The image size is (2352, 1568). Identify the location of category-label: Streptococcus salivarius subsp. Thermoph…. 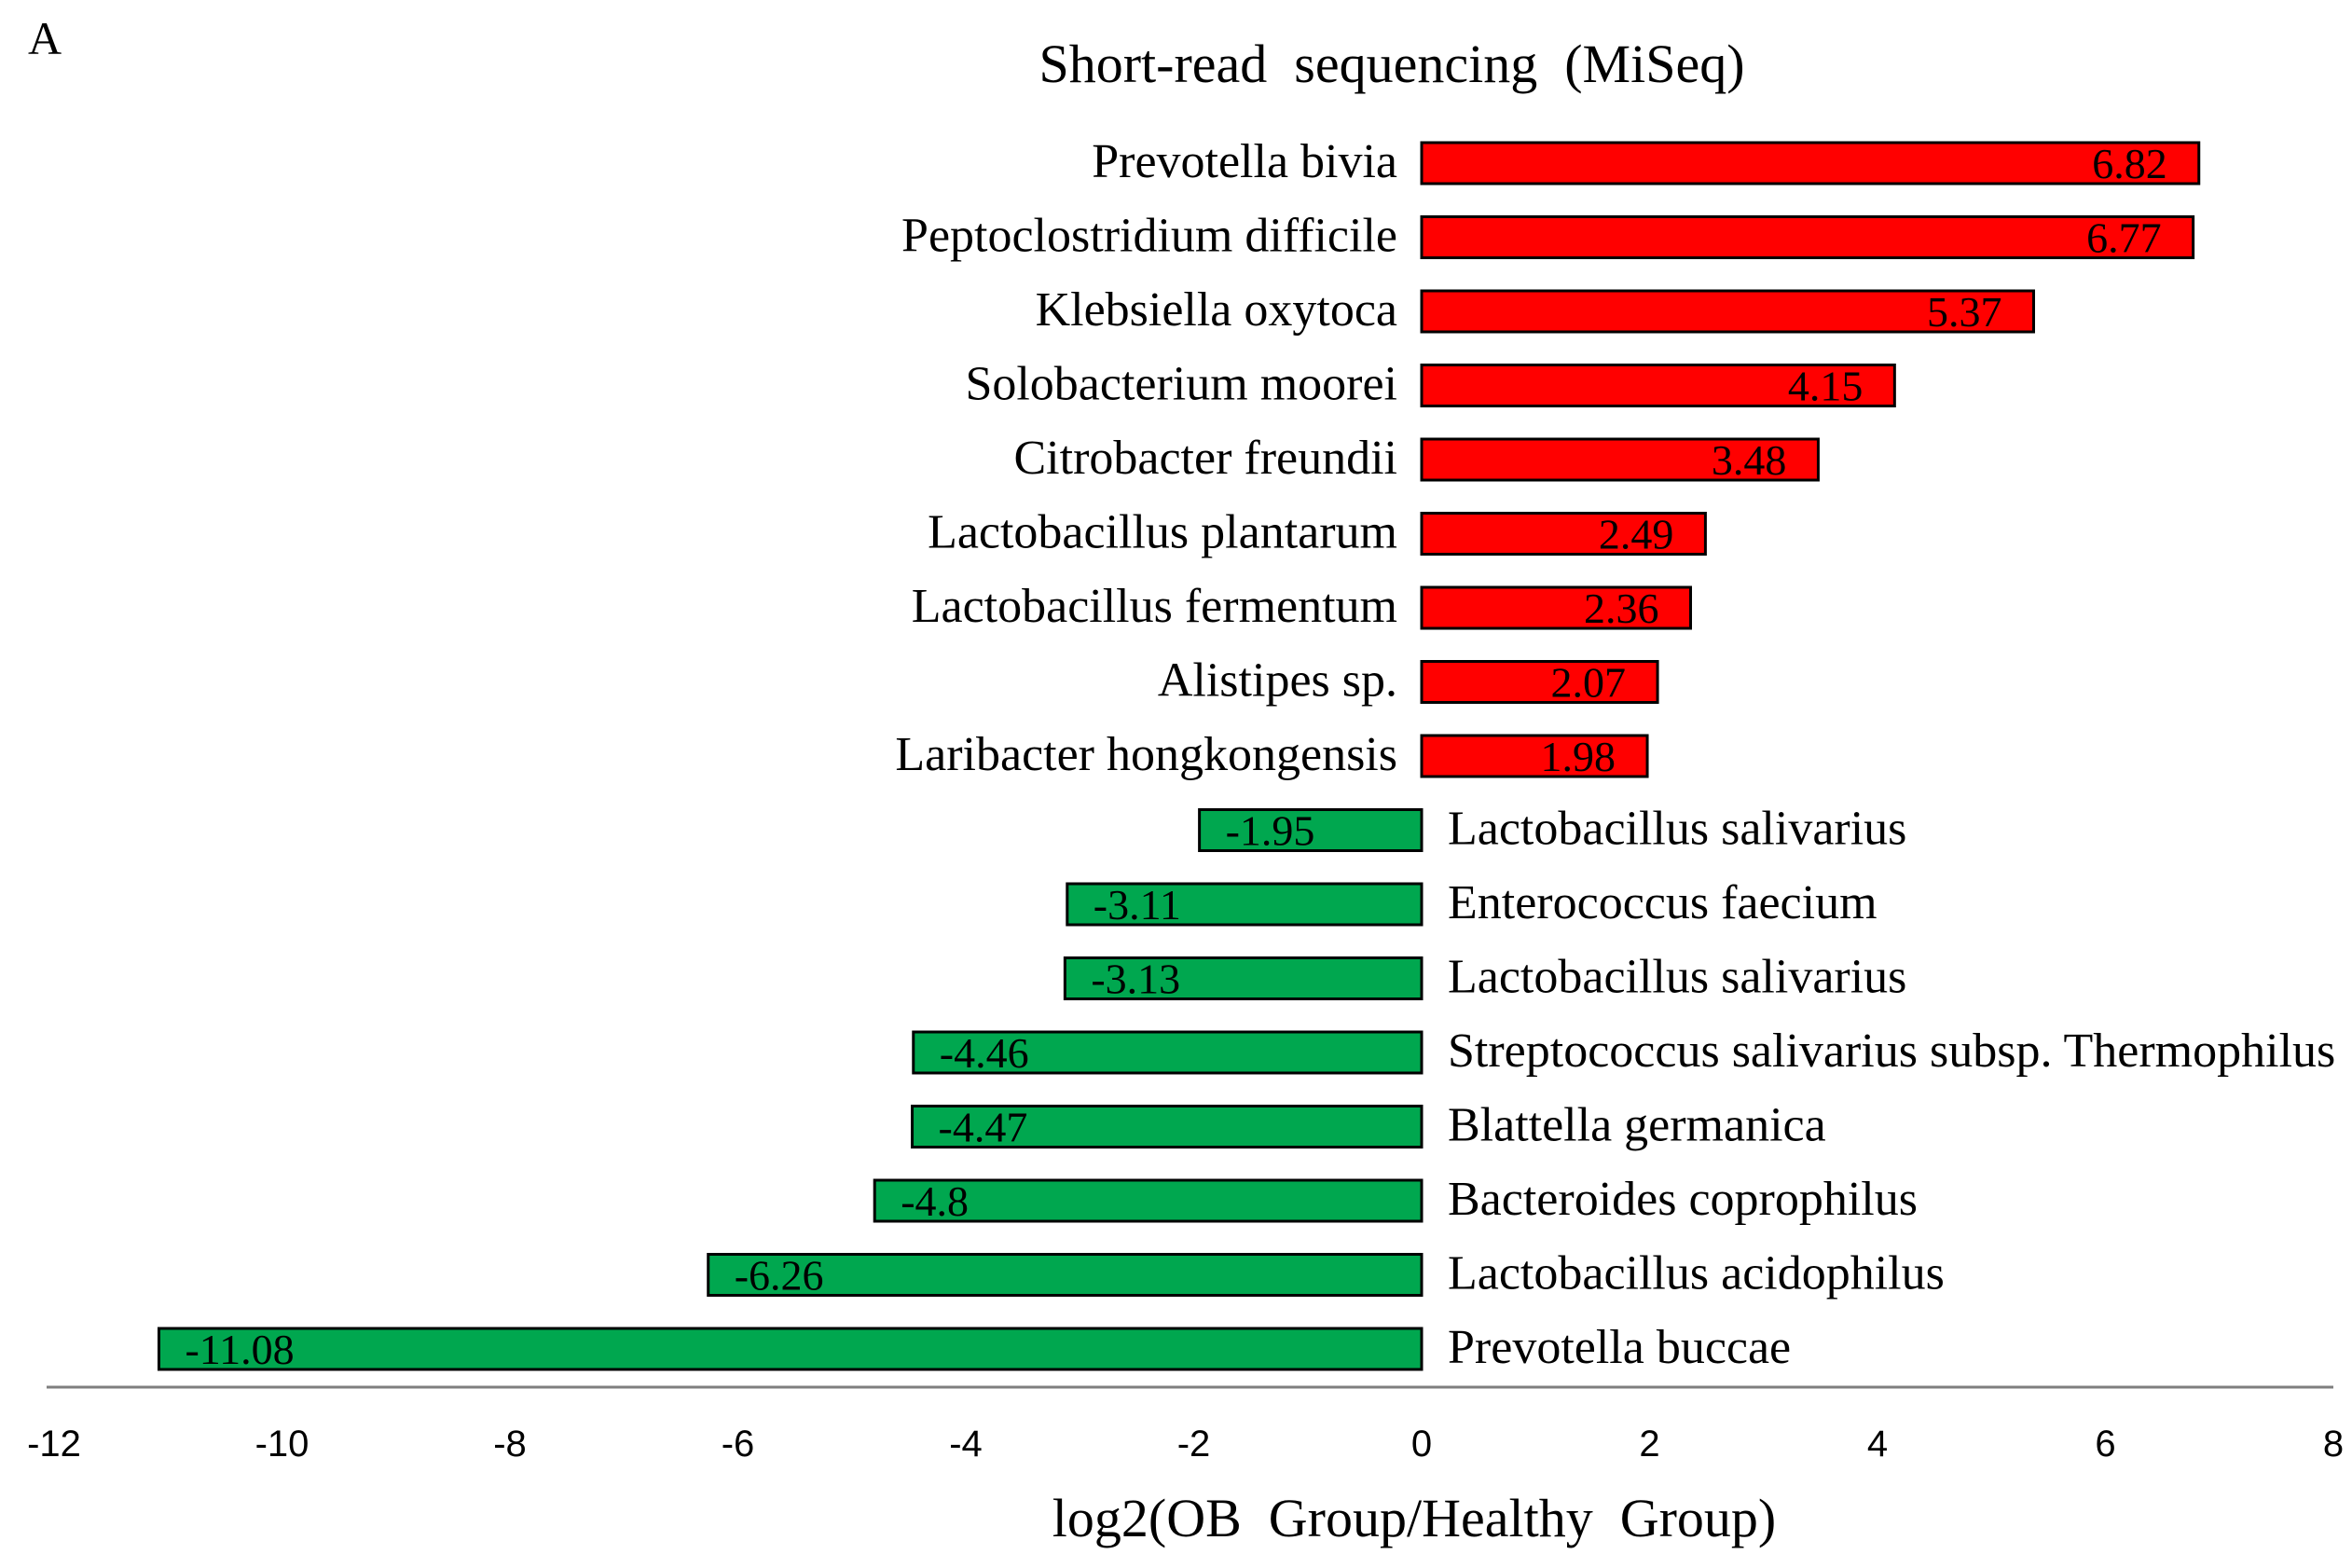
(1891, 1051).